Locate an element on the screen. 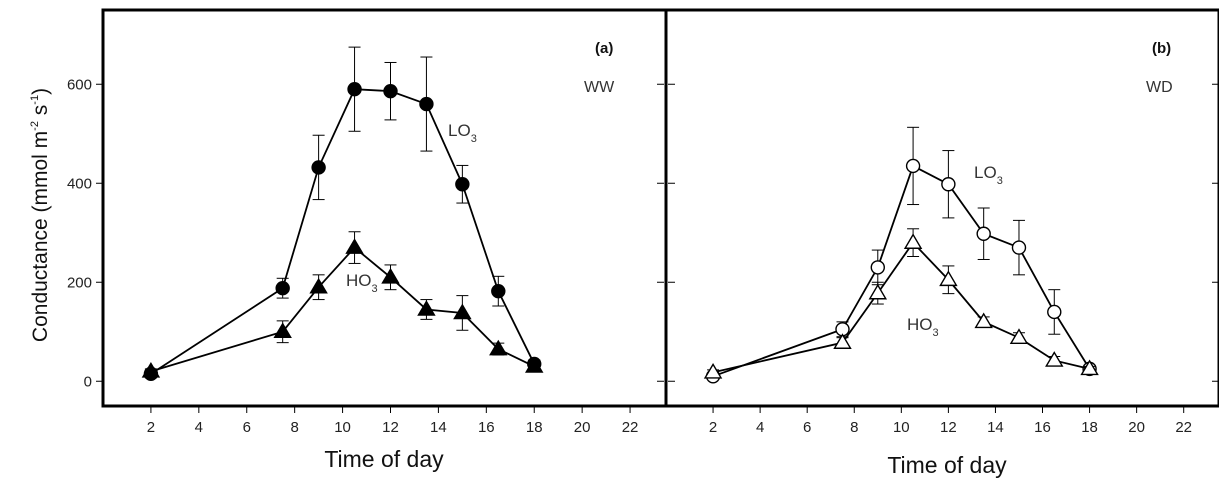 The height and width of the screenshot is (479, 1219). x-tick-label-a: 12 is located at coordinates (390, 427).